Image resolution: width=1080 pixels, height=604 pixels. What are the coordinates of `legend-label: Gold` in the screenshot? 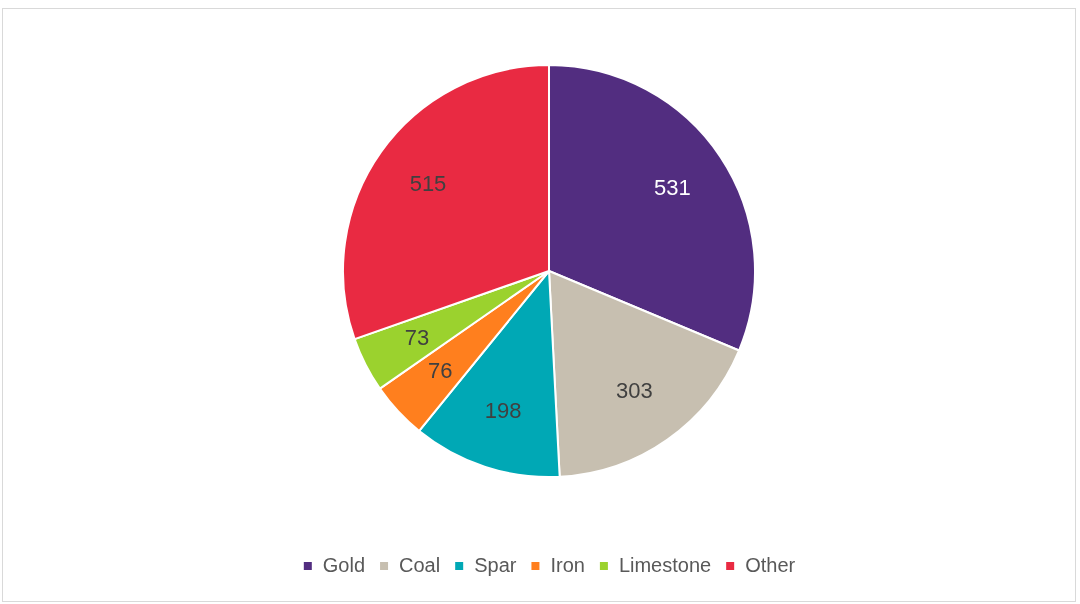 It's located at (344, 564).